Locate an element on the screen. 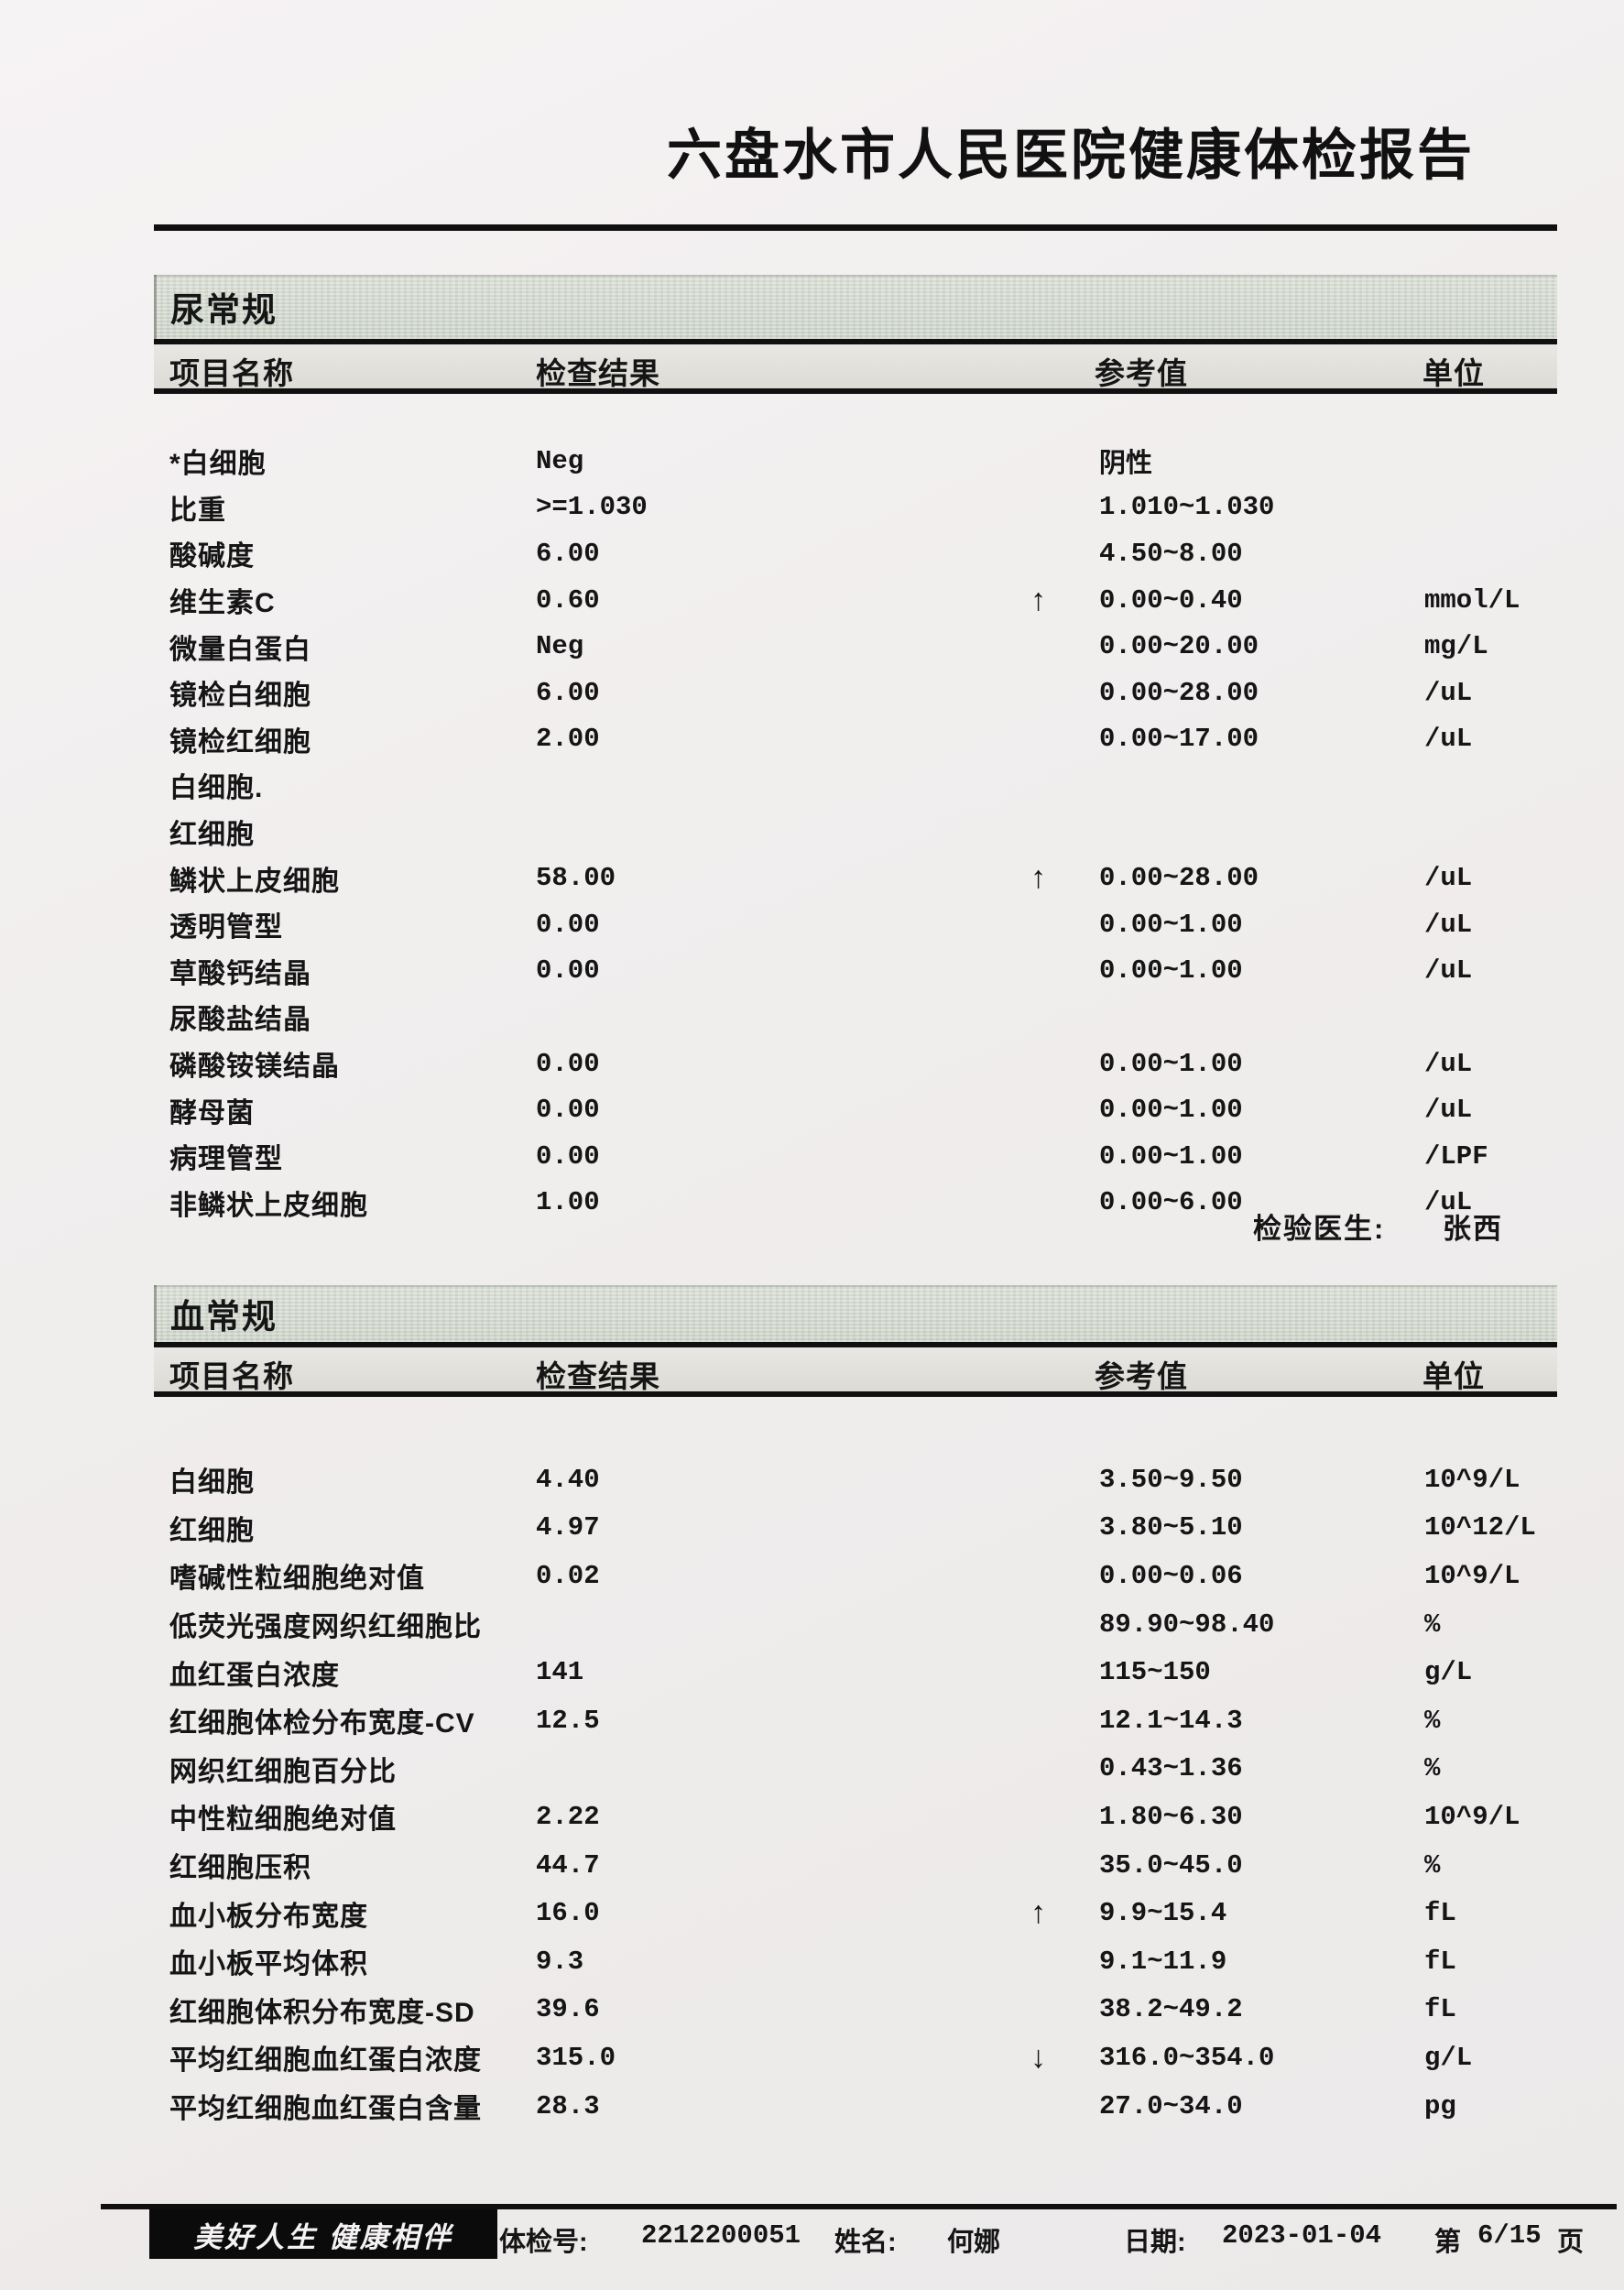 Image resolution: width=1624 pixels, height=2290 pixels. column-header-reference: 参考值 is located at coordinates (1141, 373).